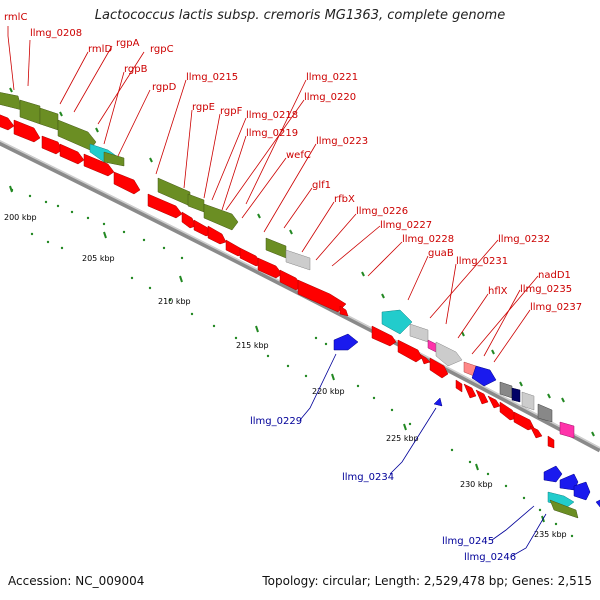 Image resolution: width=600 pixels, height=600 pixels. I want to click on gene-label-wefC: wefC, so click(298, 155).